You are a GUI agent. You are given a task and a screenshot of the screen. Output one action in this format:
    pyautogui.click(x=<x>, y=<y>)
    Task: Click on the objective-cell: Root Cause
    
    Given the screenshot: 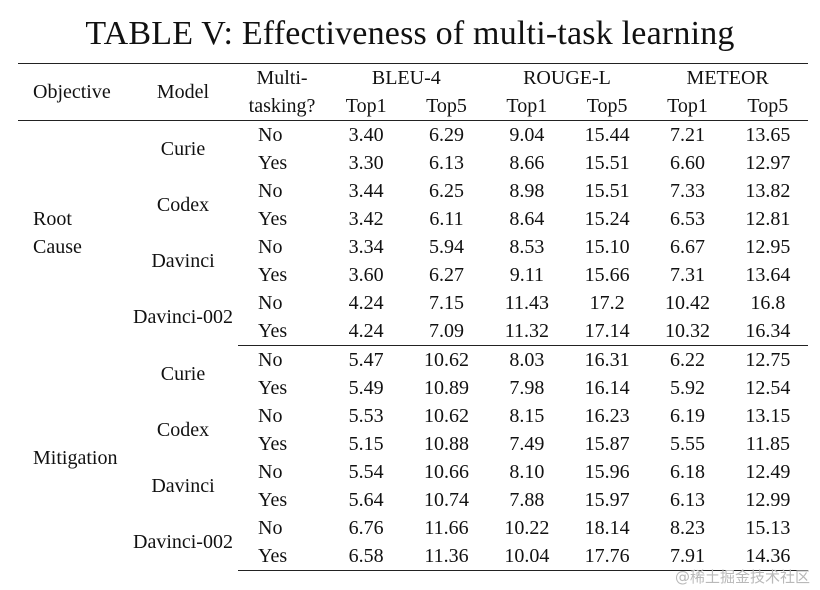 What is the action you would take?
    pyautogui.click(x=73, y=233)
    